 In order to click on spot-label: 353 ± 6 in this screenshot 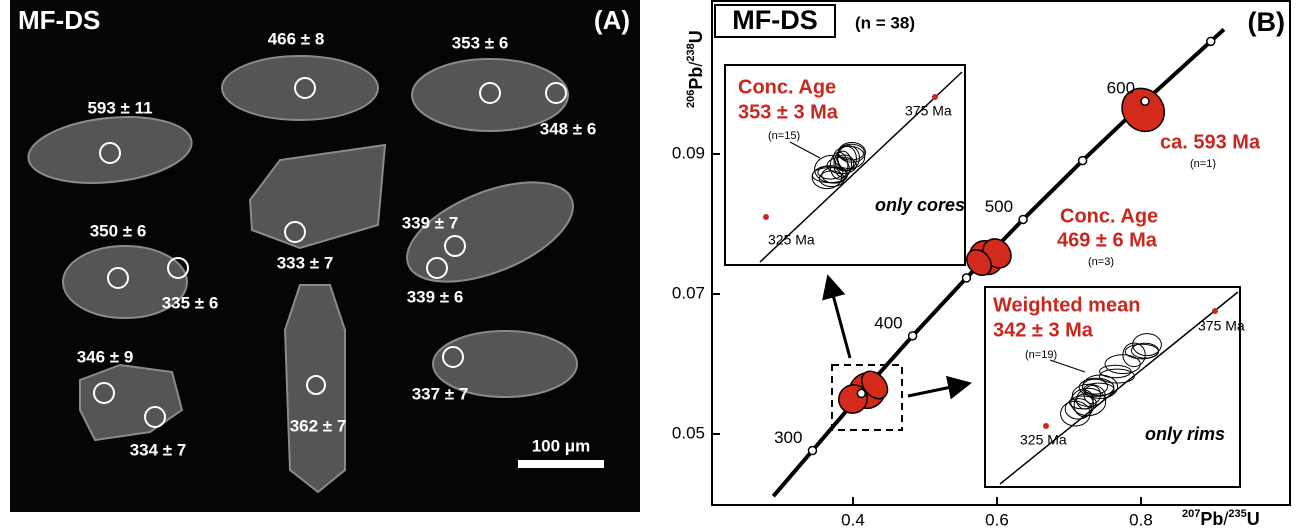, I will do `click(480, 42)`.